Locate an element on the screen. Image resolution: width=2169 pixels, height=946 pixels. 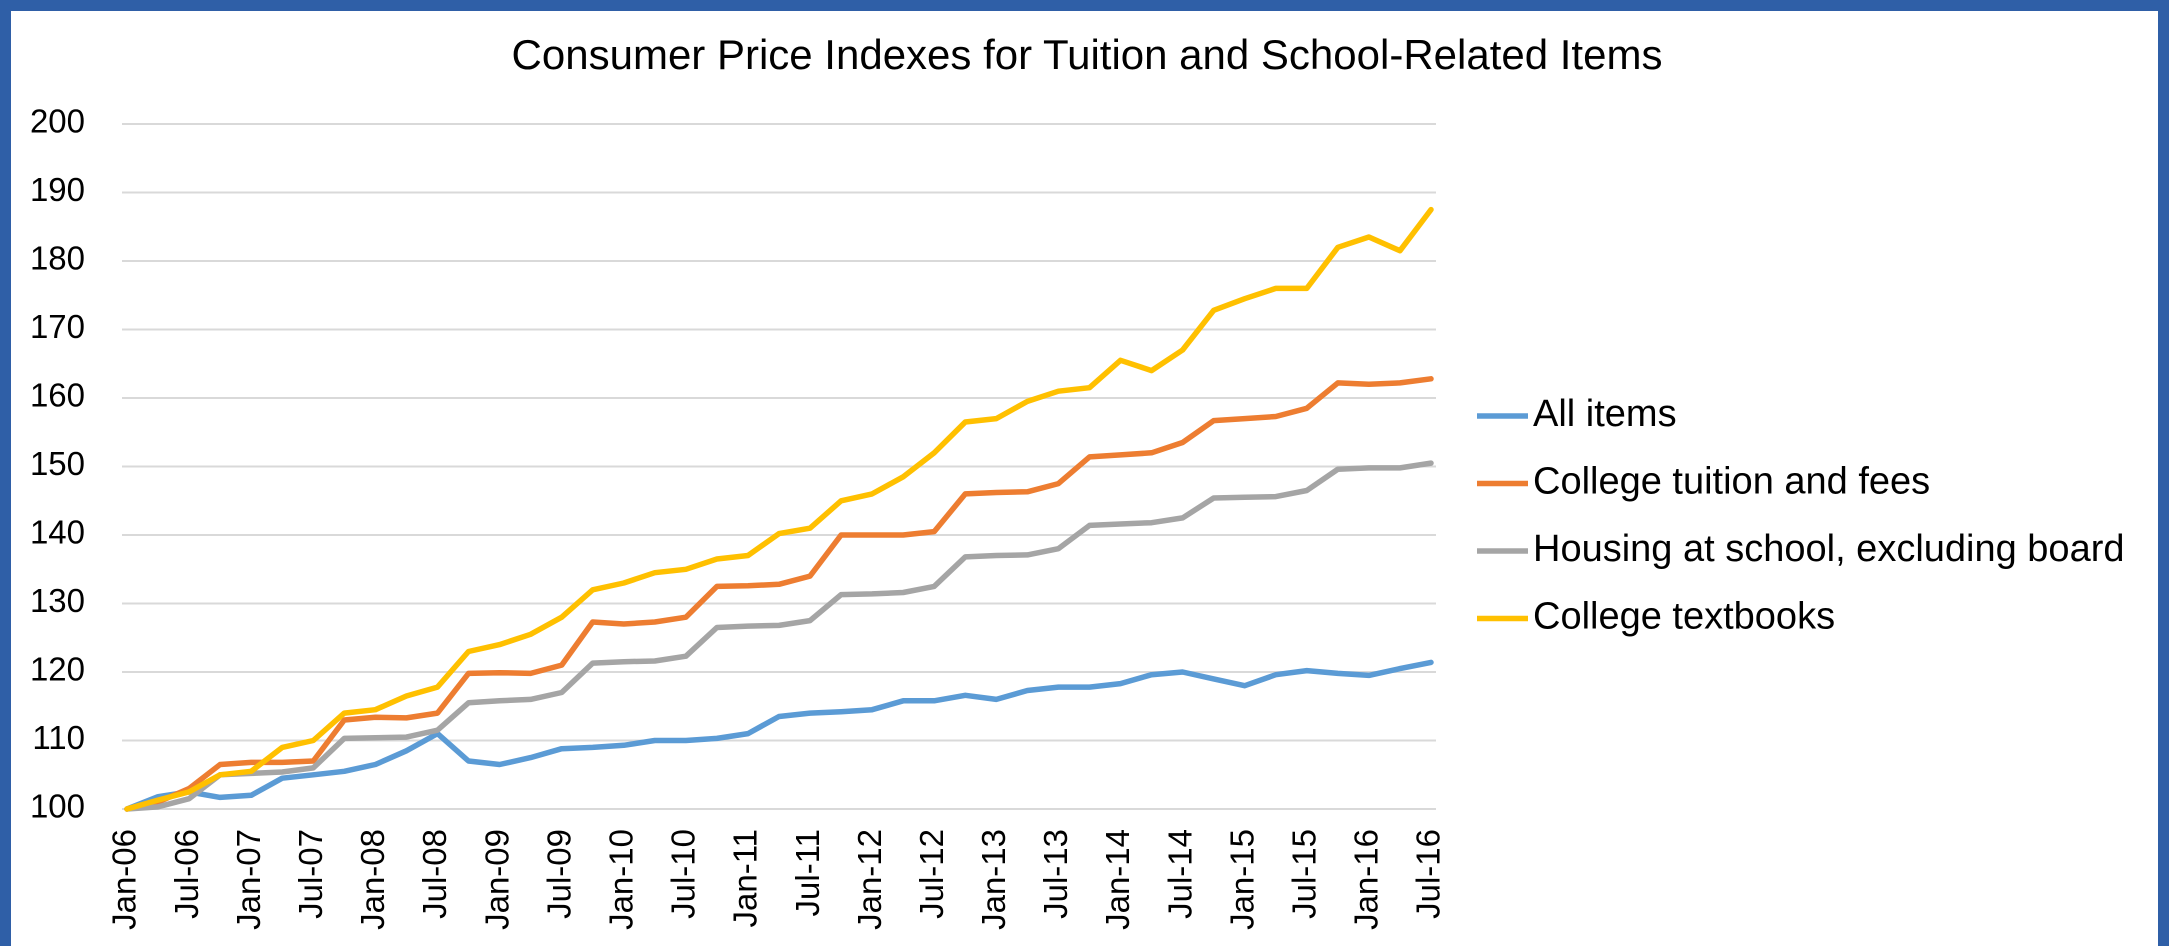
x-tick-label: Jul-16 is located at coordinates (1428, 874).